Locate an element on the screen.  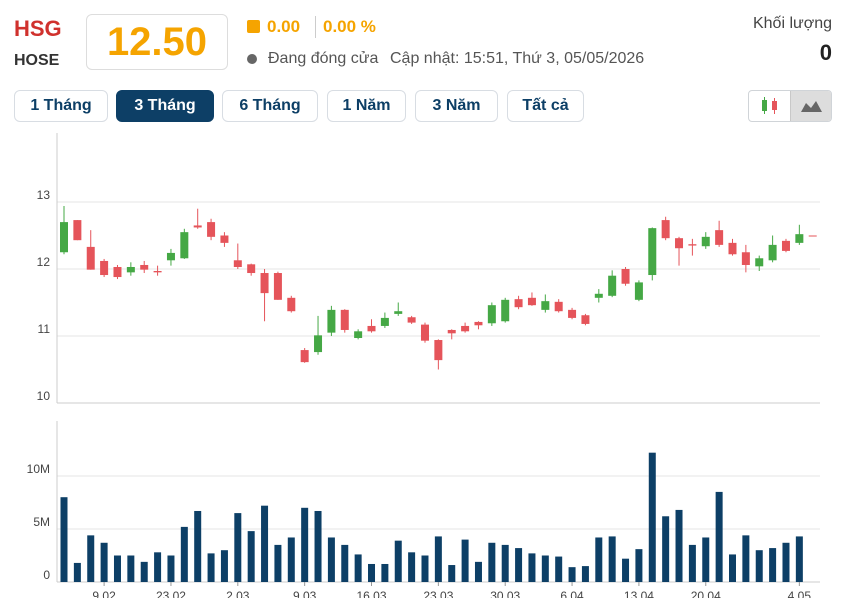
range-button: 6 Tháng is located at coordinates (270, 106).